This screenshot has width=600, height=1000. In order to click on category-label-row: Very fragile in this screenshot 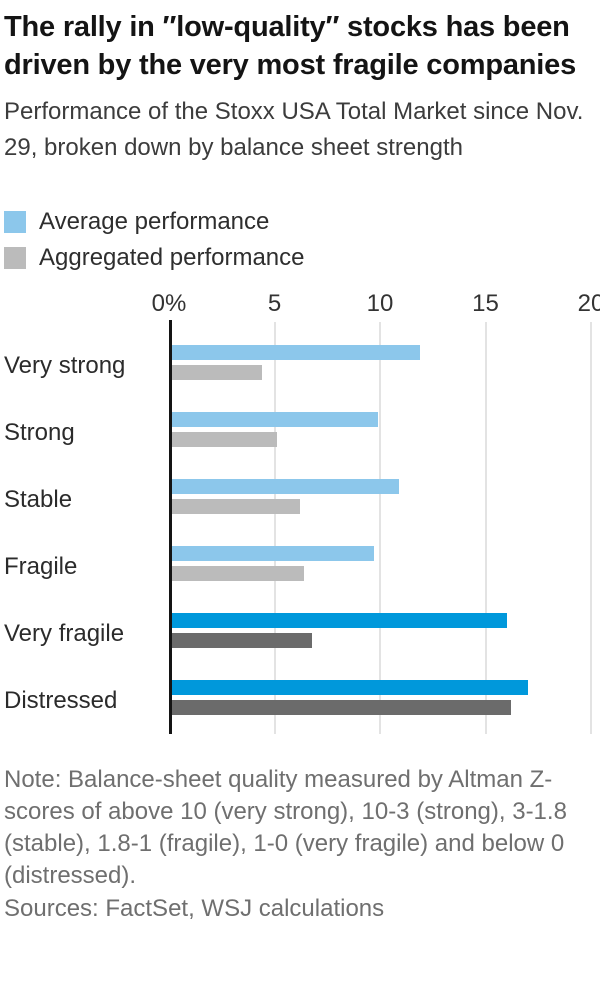, I will do `click(86, 633)`.